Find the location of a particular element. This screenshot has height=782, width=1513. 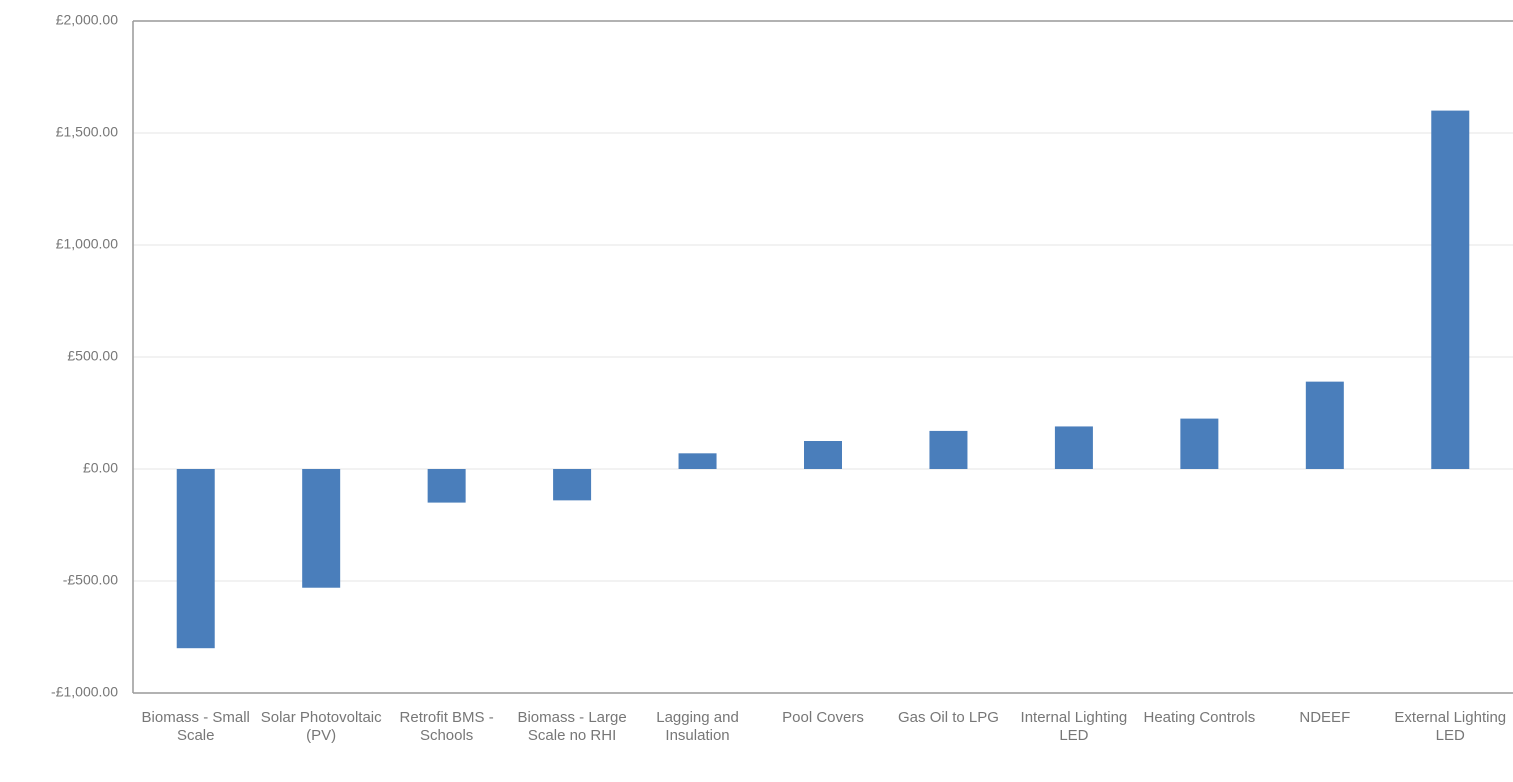

x-tick-label: Retrofit BMS - Schools is located at coordinates (446, 726).